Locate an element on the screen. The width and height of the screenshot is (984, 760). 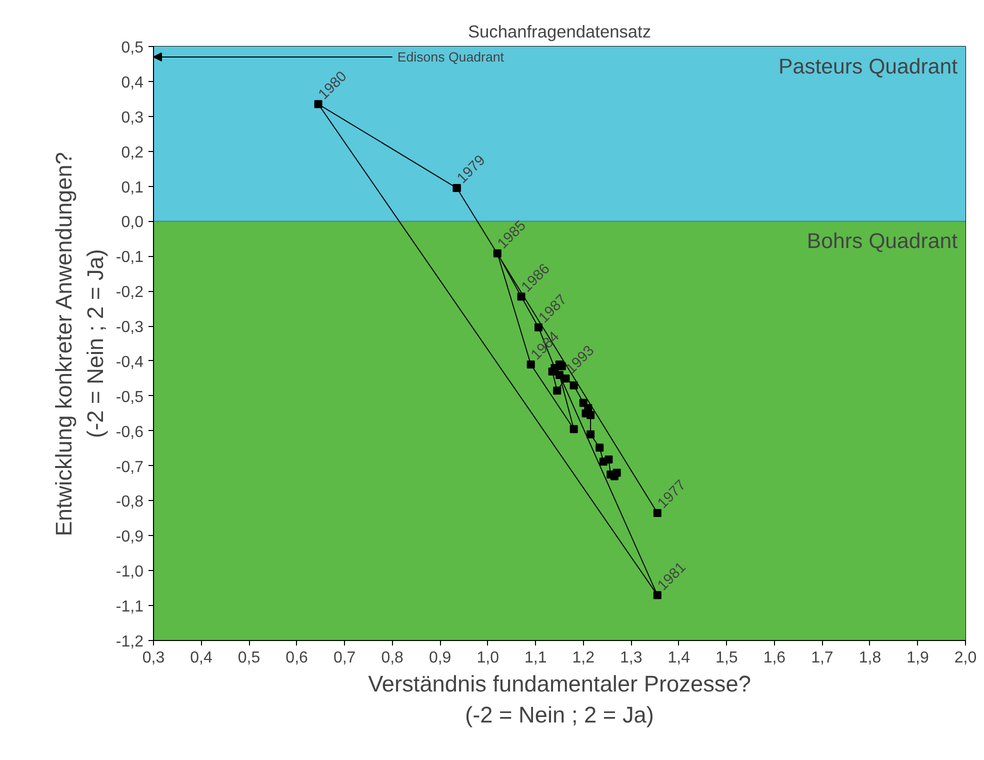
x-tick-label: 1,3 is located at coordinates (631, 658).